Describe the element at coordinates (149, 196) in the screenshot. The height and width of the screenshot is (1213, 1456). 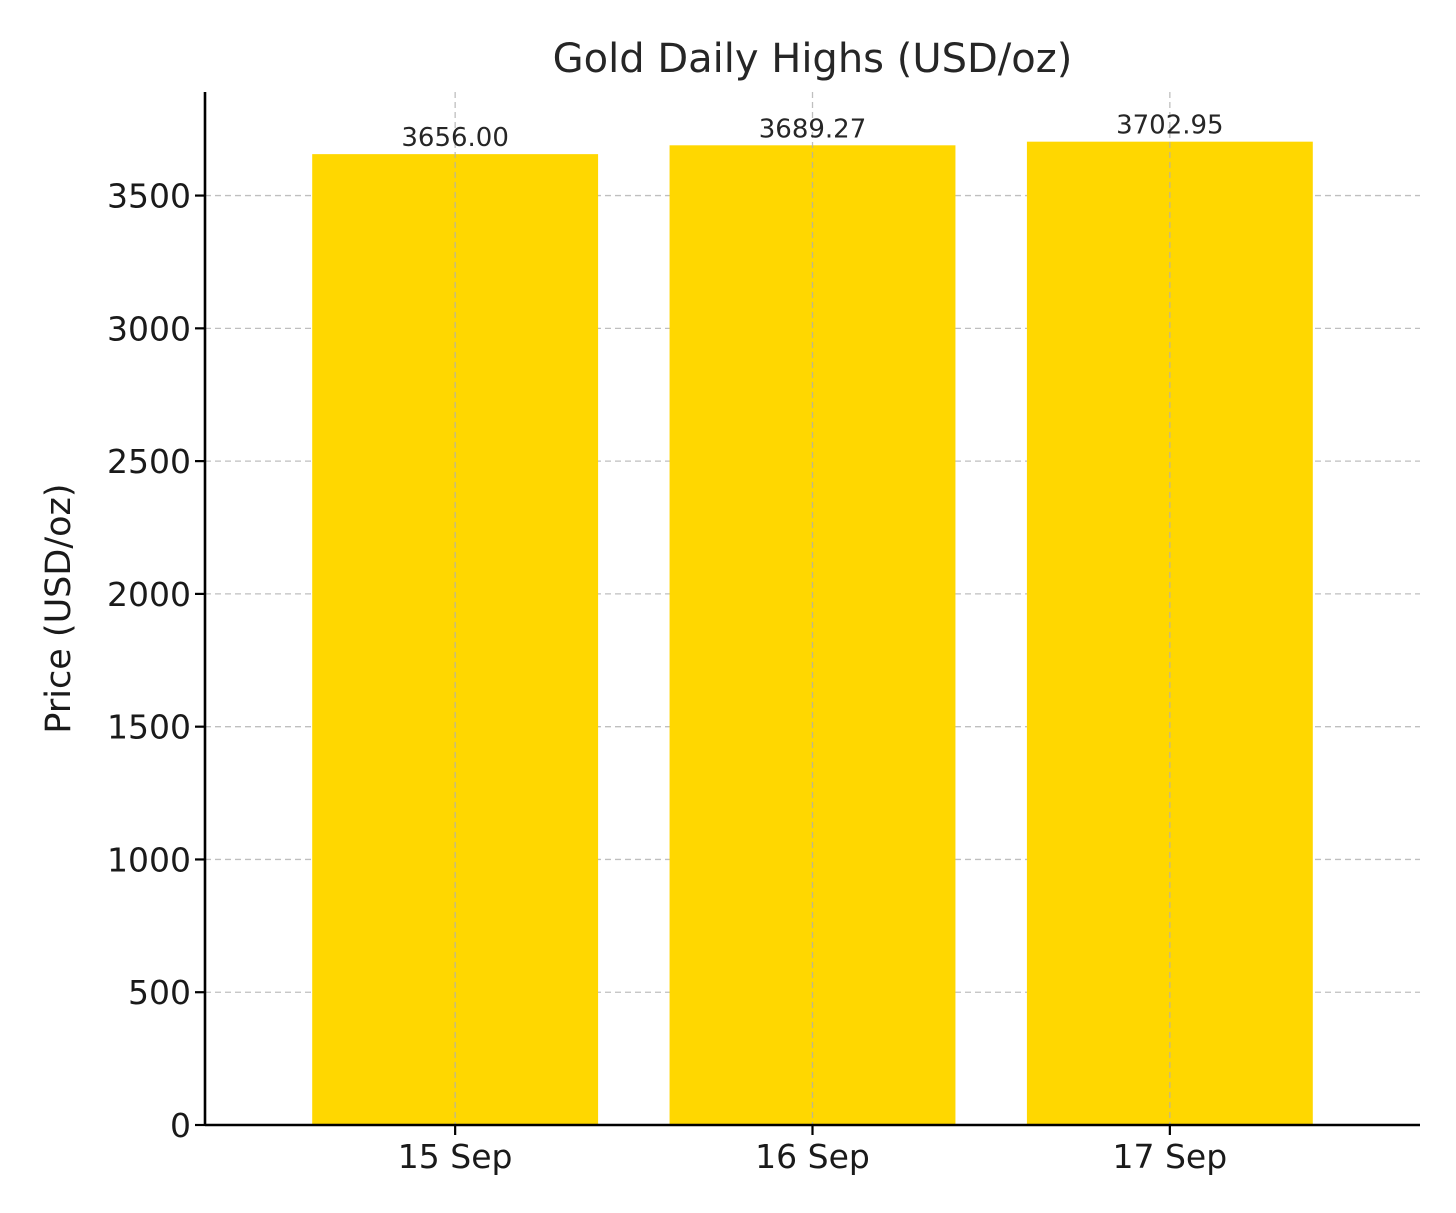
I see `y-tick-label: 3500` at that location.